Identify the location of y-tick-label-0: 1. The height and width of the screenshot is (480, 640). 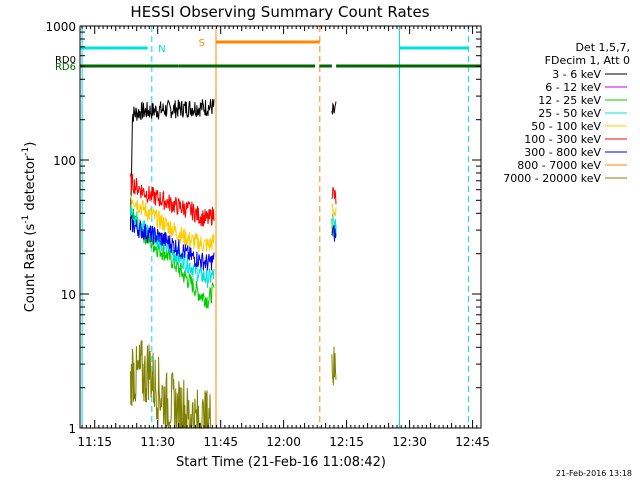
(72, 429).